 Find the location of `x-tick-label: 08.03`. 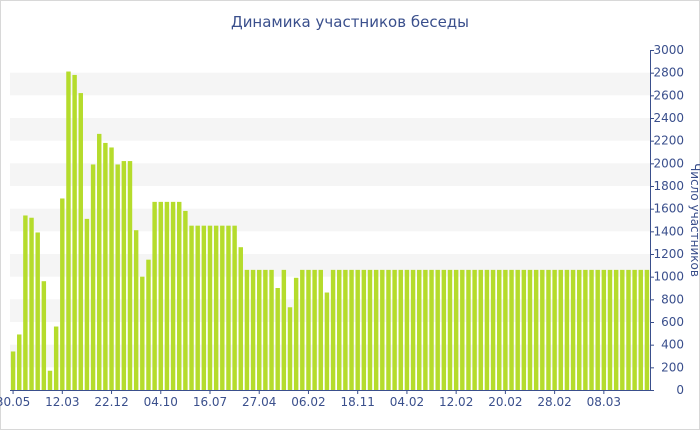

x-tick-label: 08.03 is located at coordinates (604, 402).